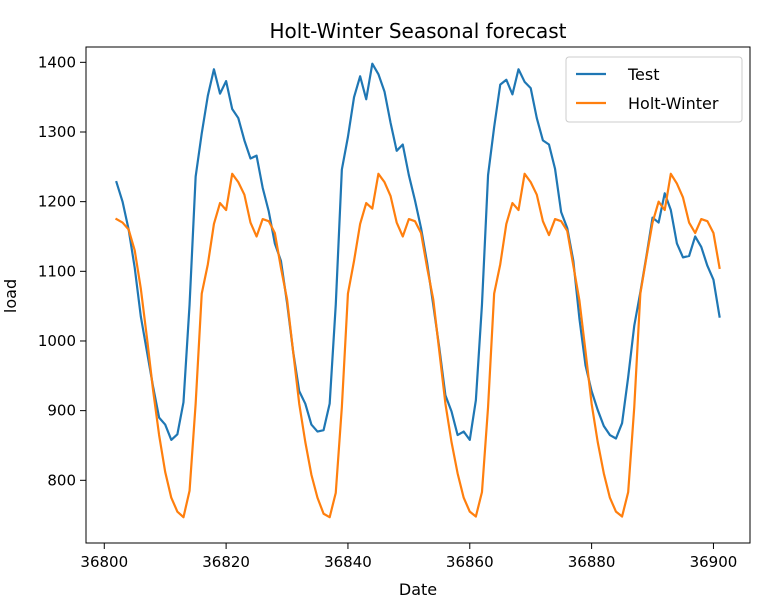  Describe the element at coordinates (714, 562) in the screenshot. I see `x-tick-label: 36900` at that location.